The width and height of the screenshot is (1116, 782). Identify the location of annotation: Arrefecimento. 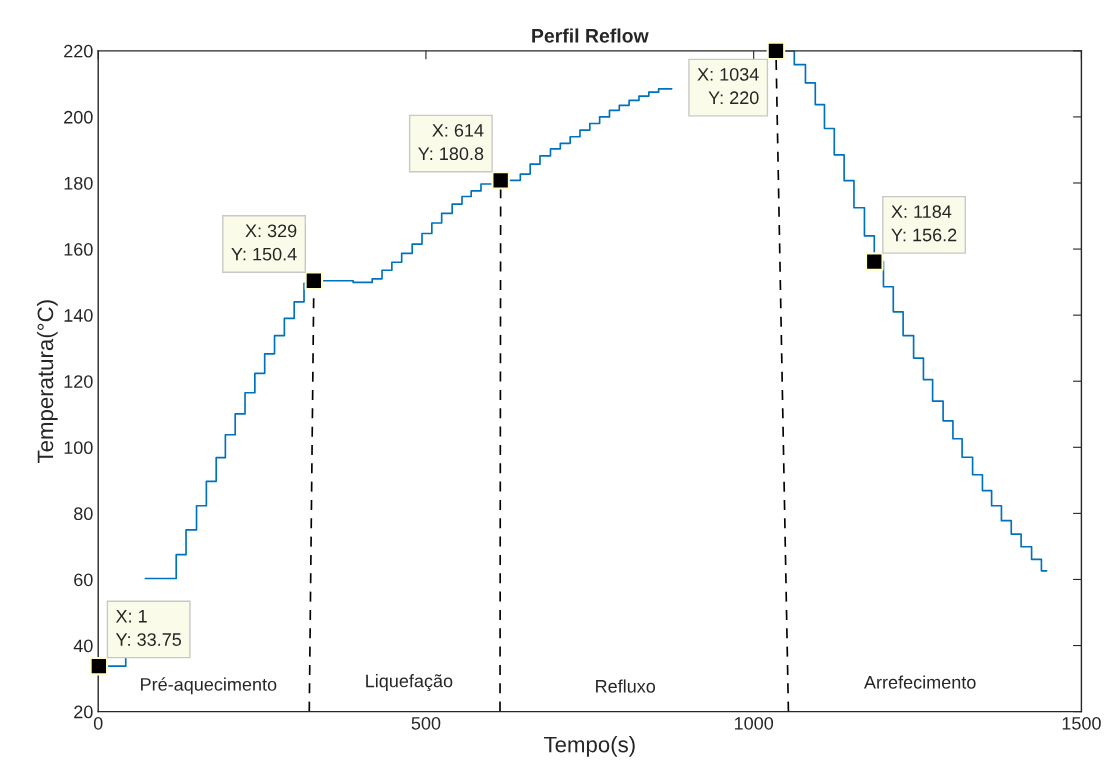
(920, 682).